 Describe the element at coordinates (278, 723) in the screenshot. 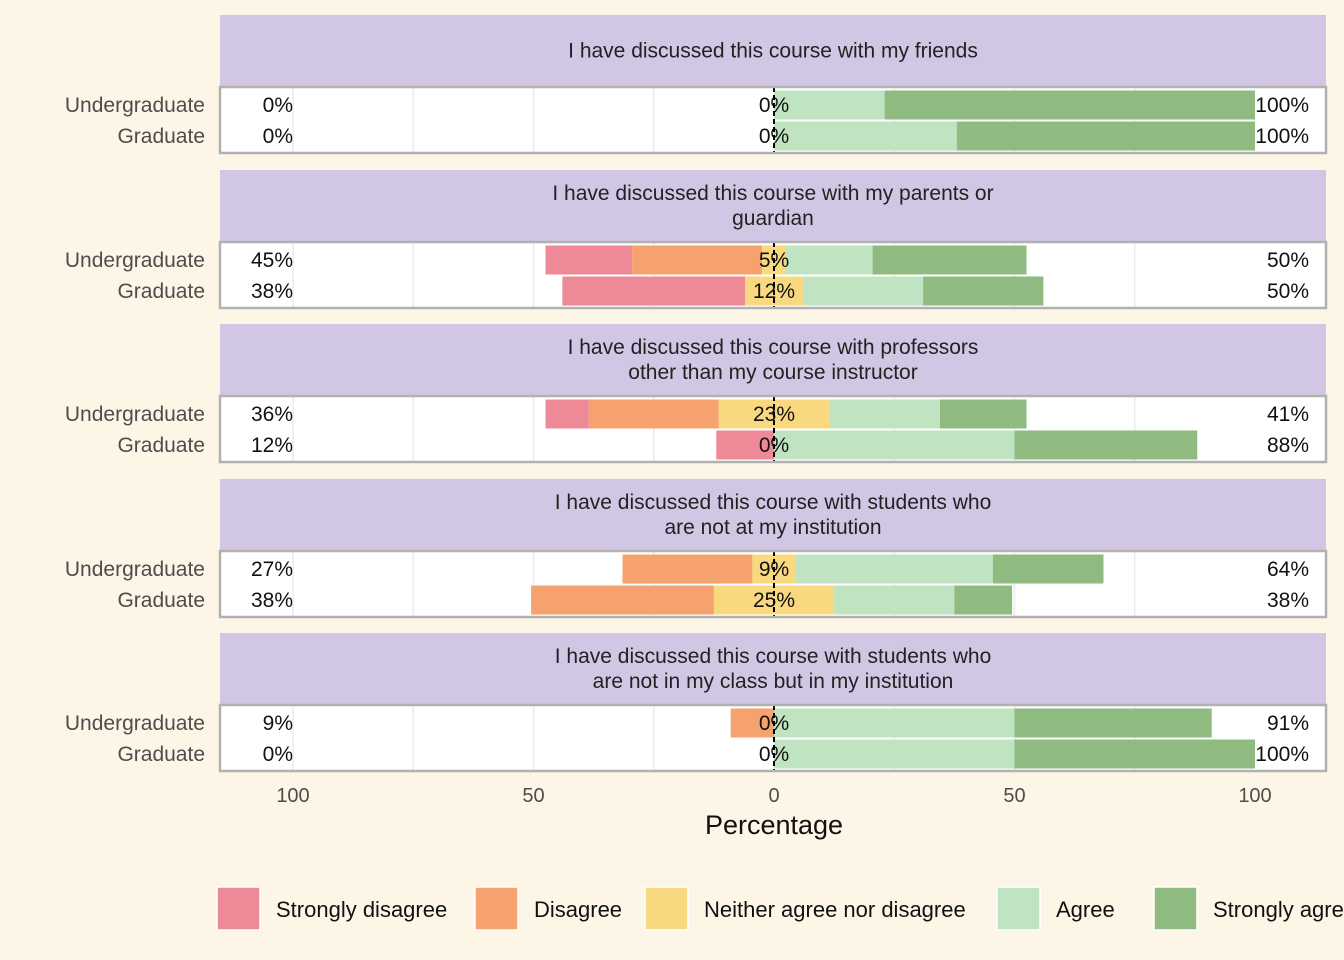

I see `left-percent-label: 9%` at that location.